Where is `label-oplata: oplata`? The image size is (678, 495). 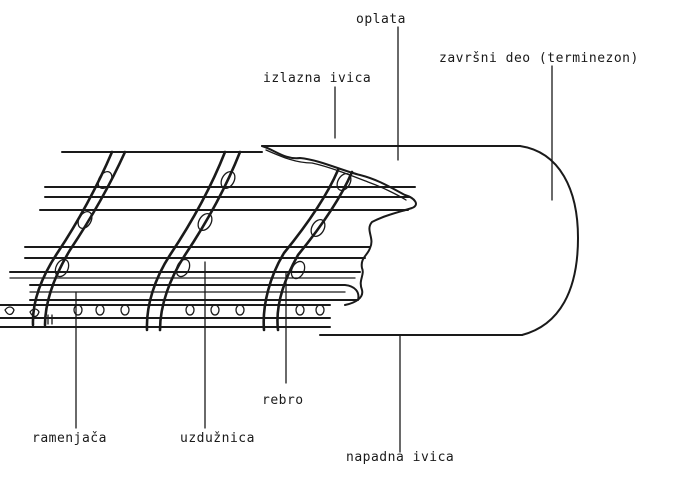 label-oplata: oplata is located at coordinates (381, 19).